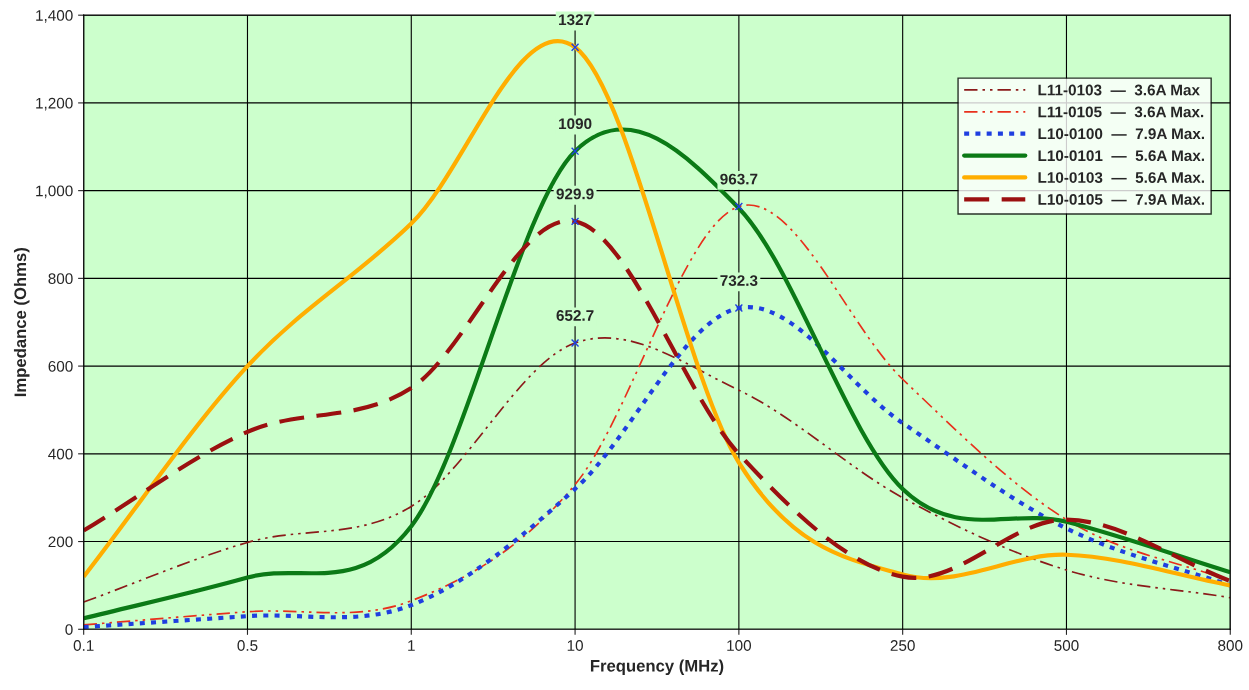 The height and width of the screenshot is (690, 1249). What do you see at coordinates (1230, 645) in the screenshot?
I see `x-tick-label: 800` at bounding box center [1230, 645].